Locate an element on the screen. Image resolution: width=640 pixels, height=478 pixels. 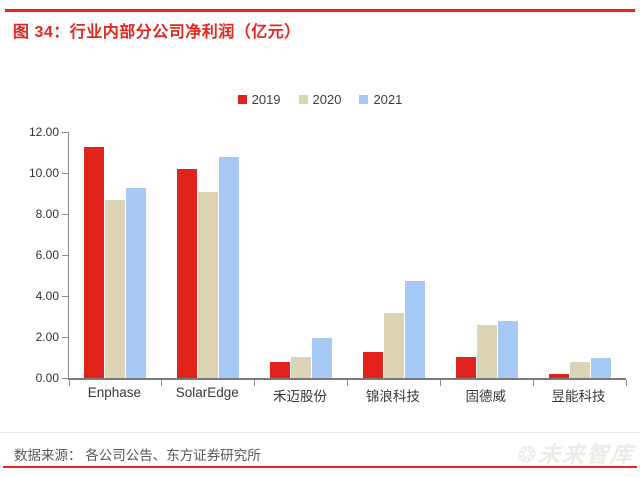
bar-Enphase-2020 is located at coordinates (115, 288).